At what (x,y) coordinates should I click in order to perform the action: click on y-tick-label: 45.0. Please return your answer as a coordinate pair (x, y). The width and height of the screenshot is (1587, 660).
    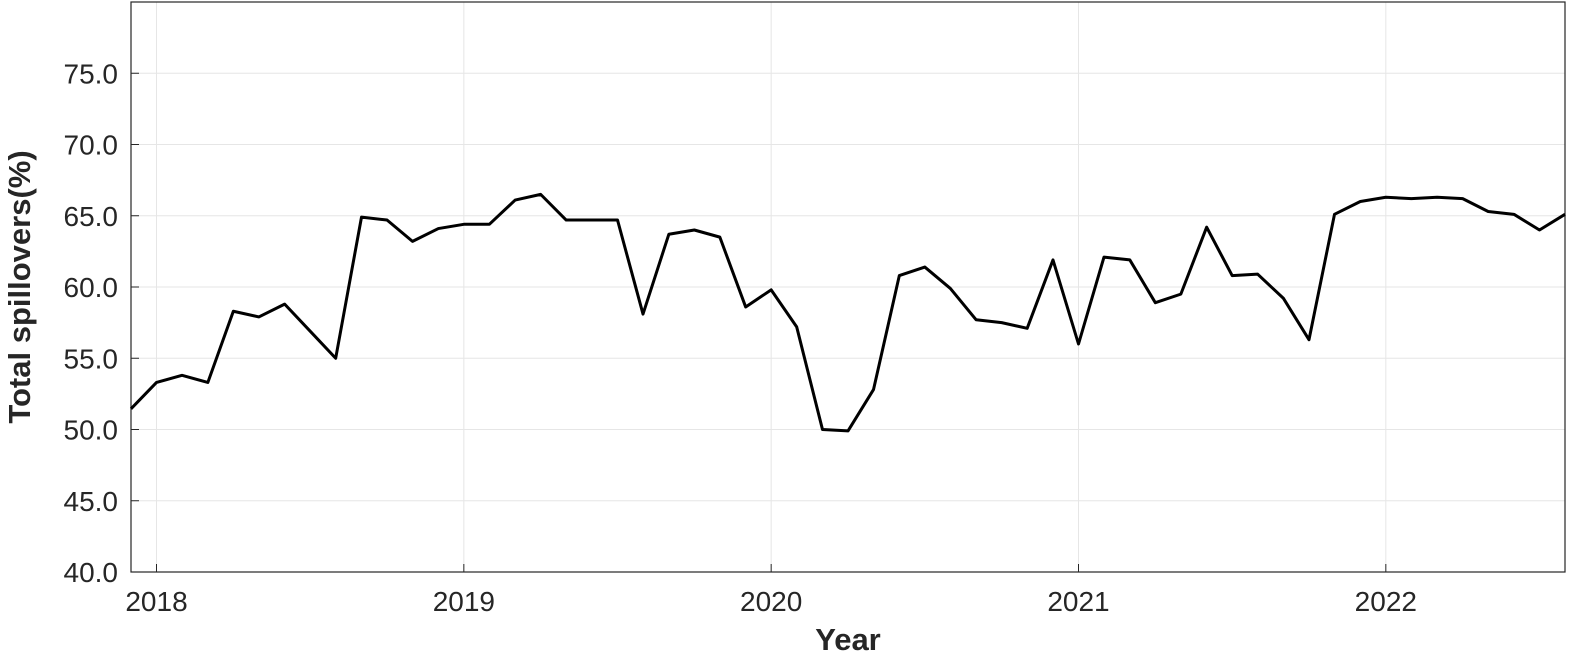
    Looking at the image, I should click on (91, 501).